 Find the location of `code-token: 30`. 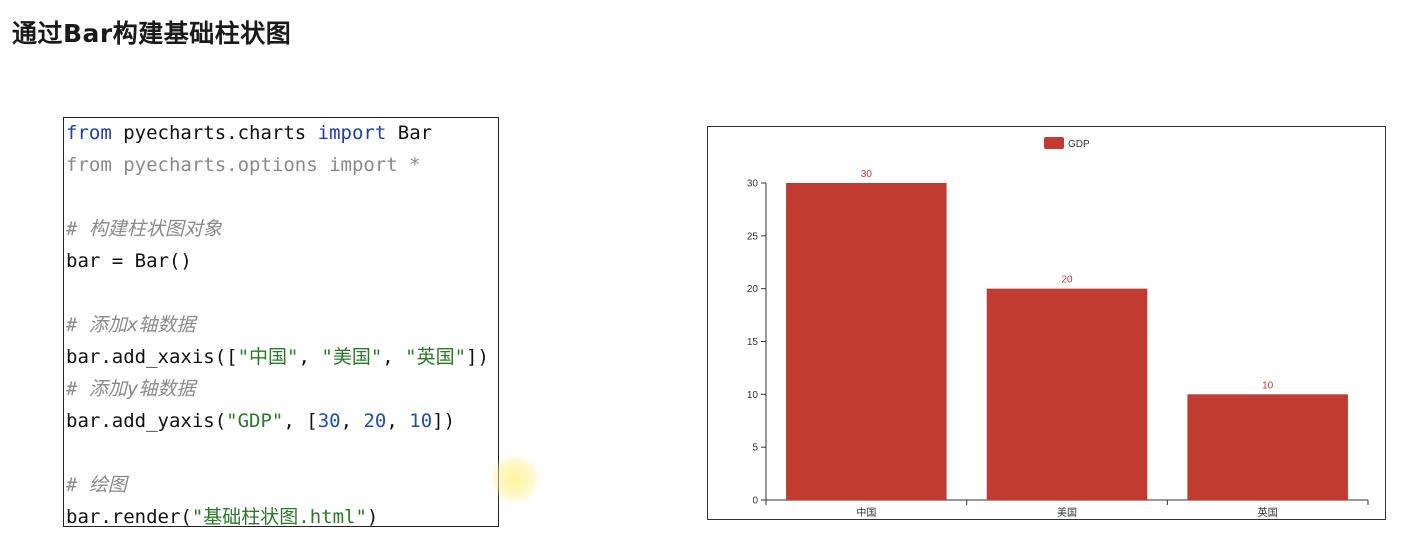

code-token: 30 is located at coordinates (329, 421).